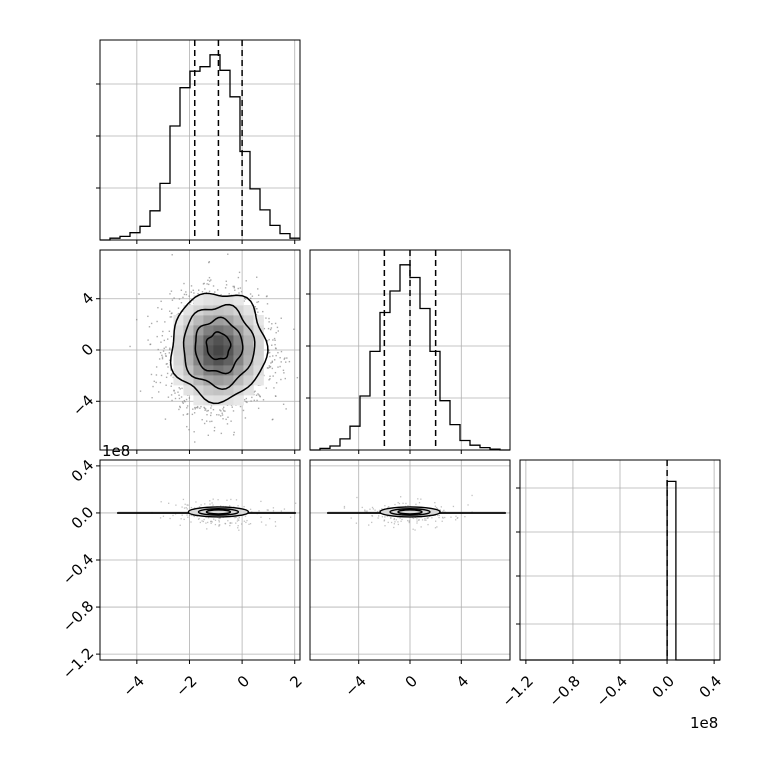 This screenshot has width=760, height=760. I want to click on joint-panel-p1-p0, so click(200, 350).